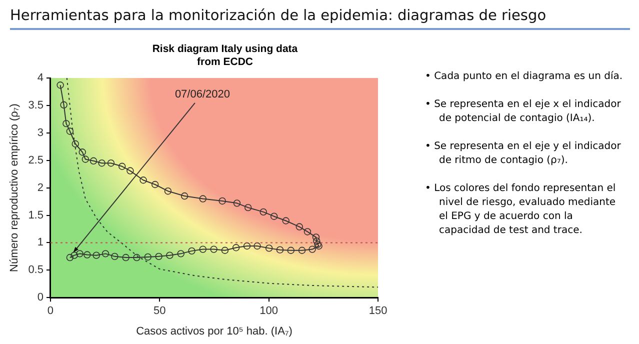 This screenshot has height=344, width=639. What do you see at coordinates (524, 77) in the screenshot?
I see `text: • Cada punto en el diagrama es un día.` at bounding box center [524, 77].